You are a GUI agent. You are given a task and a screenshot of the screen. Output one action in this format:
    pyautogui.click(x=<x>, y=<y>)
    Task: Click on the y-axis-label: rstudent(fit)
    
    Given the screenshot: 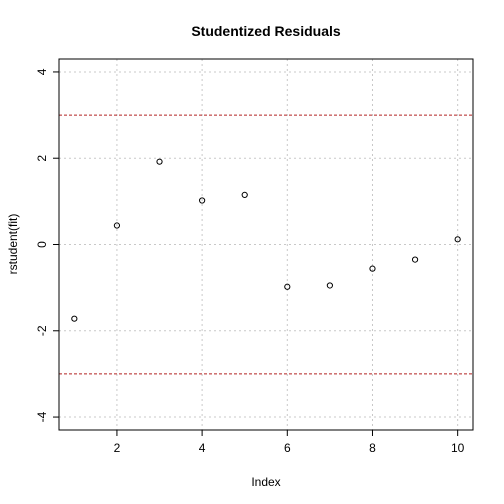 What is the action you would take?
    pyautogui.click(x=13, y=244)
    